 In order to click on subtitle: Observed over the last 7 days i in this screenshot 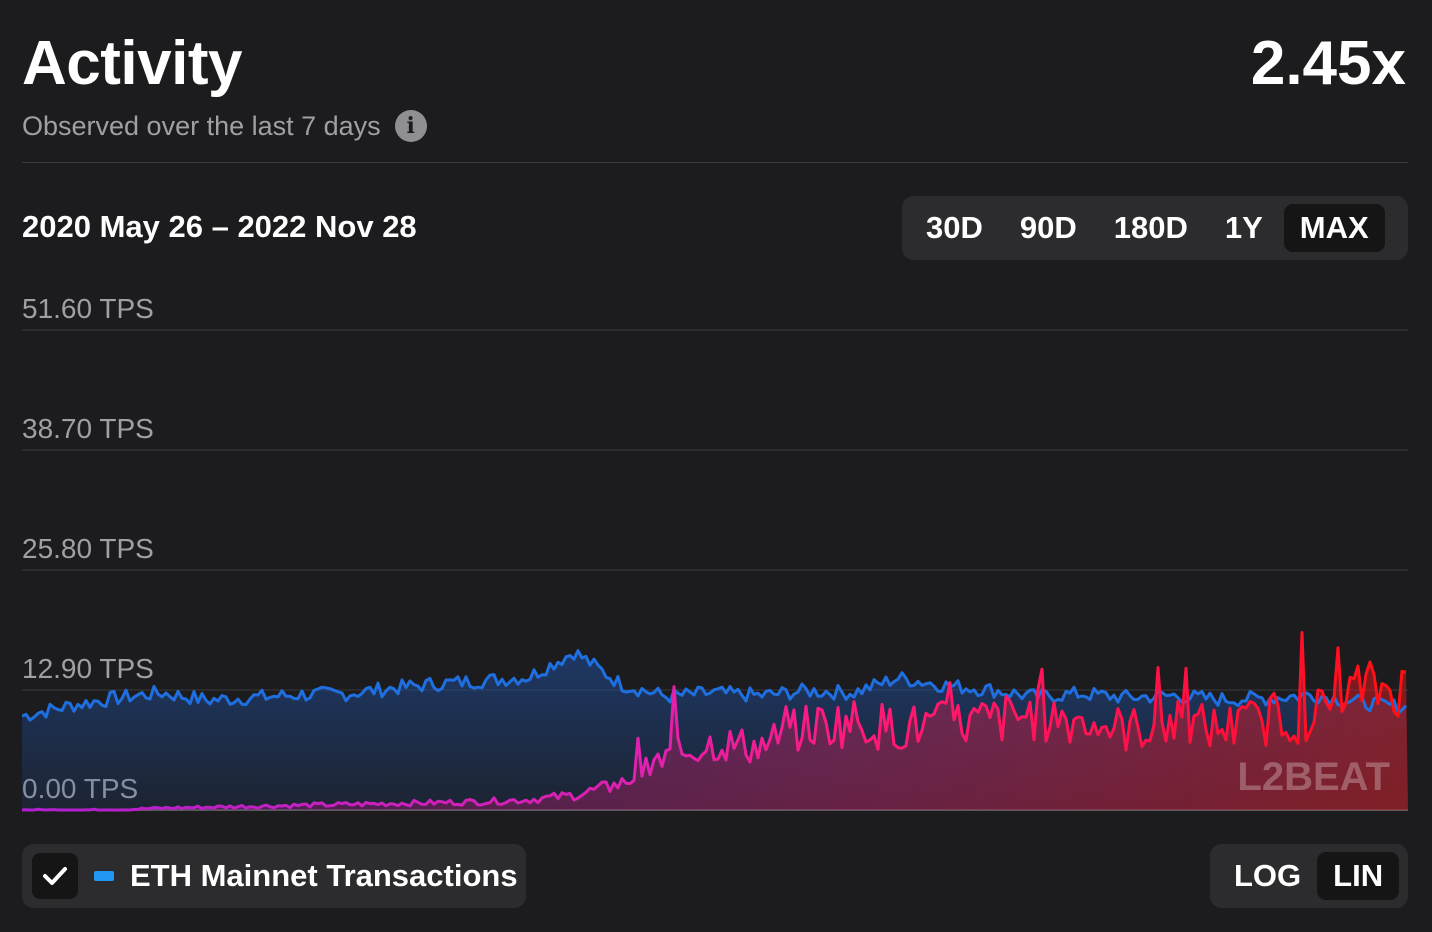, I will do `click(224, 126)`.